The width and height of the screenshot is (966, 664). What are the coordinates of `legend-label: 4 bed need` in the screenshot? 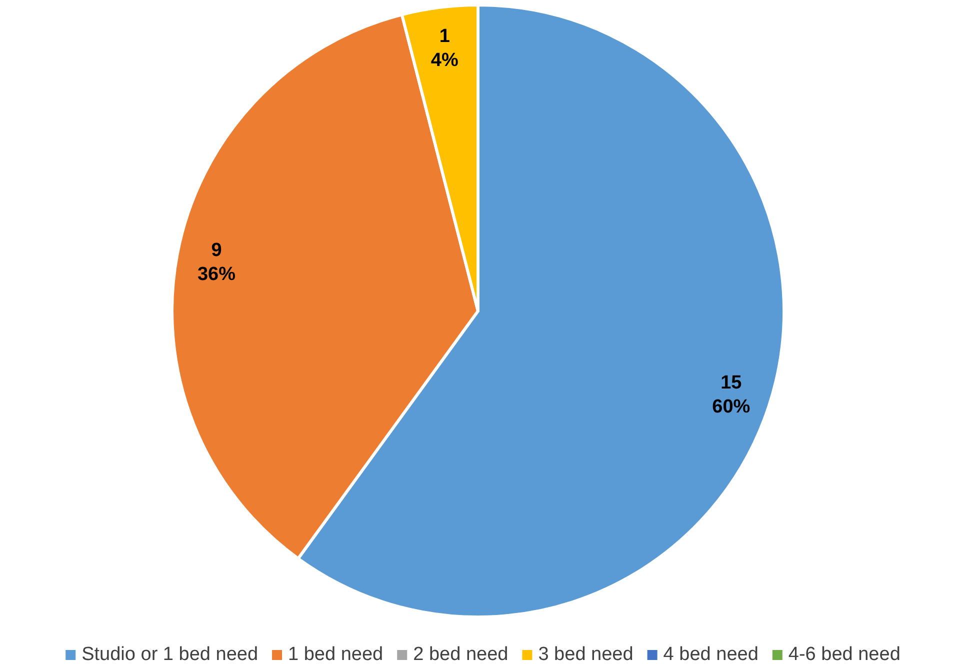 It's located at (710, 654).